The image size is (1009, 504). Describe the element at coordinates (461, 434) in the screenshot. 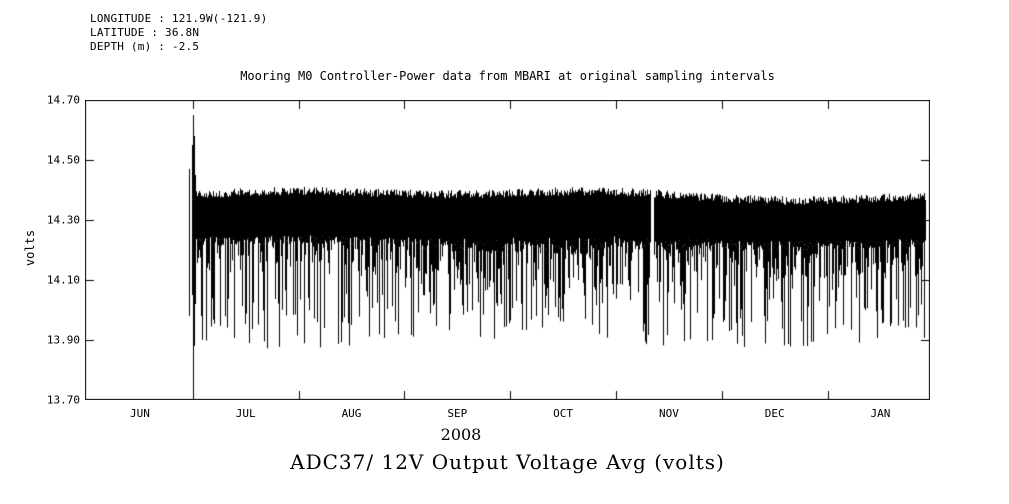

I see `year-label: 2008` at that location.